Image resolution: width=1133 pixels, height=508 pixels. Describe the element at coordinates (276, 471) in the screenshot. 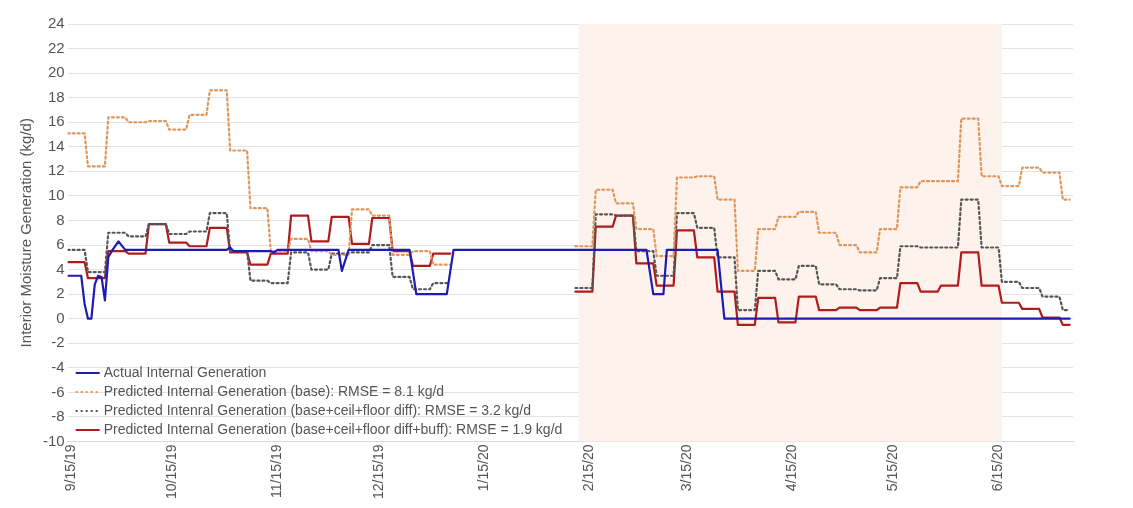

I see `x-tick-label: 11/15/19` at that location.